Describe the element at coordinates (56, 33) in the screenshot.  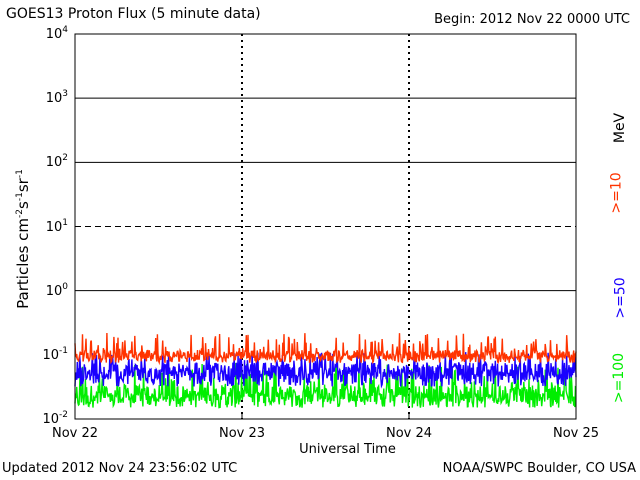
I see `y-tick-label: 10⁴` at that location.